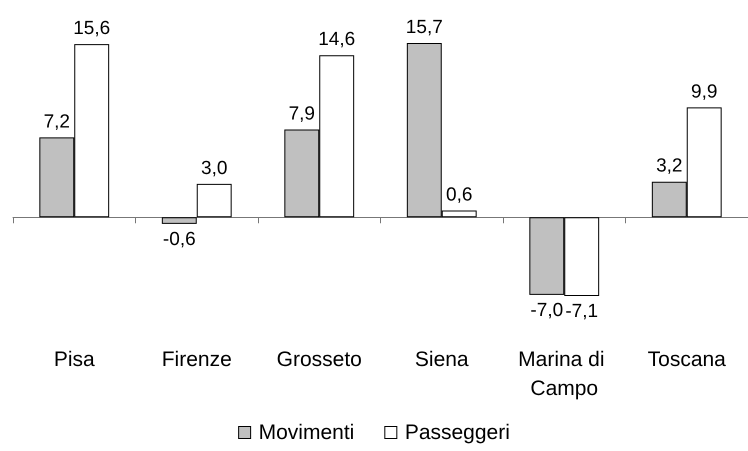 This screenshot has width=748, height=451. I want to click on data-label: 14,6, so click(337, 39).